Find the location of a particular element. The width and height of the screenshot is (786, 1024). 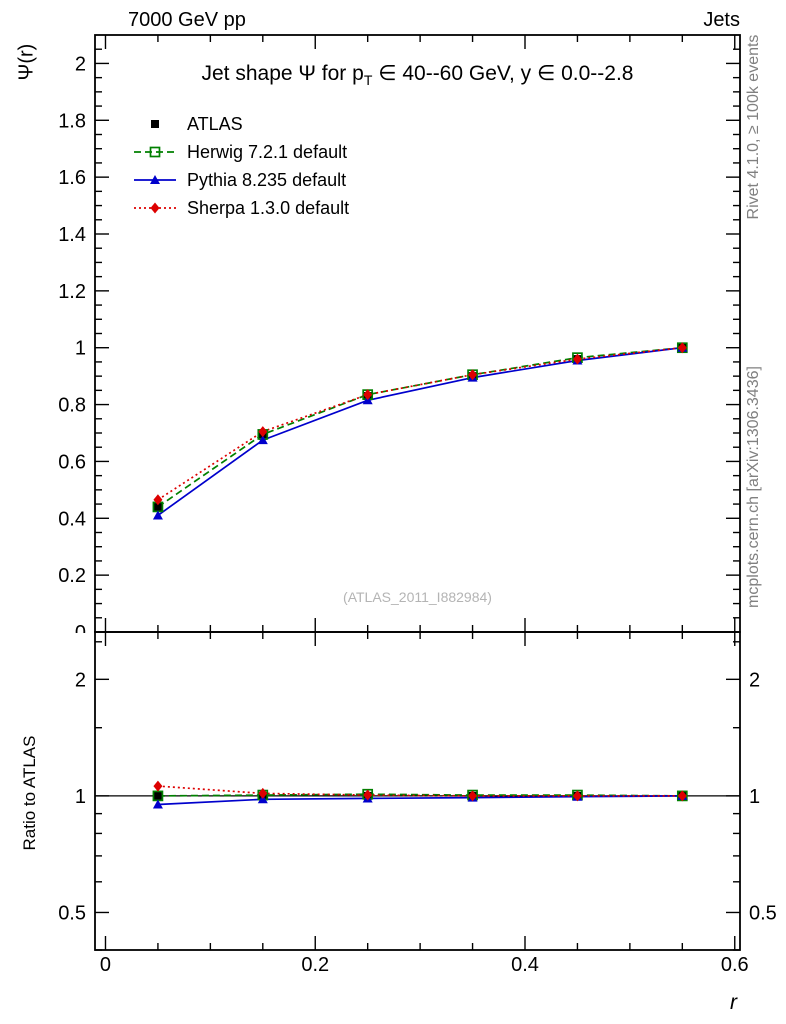

svg-text: 1.2 is located at coordinates (72, 292).